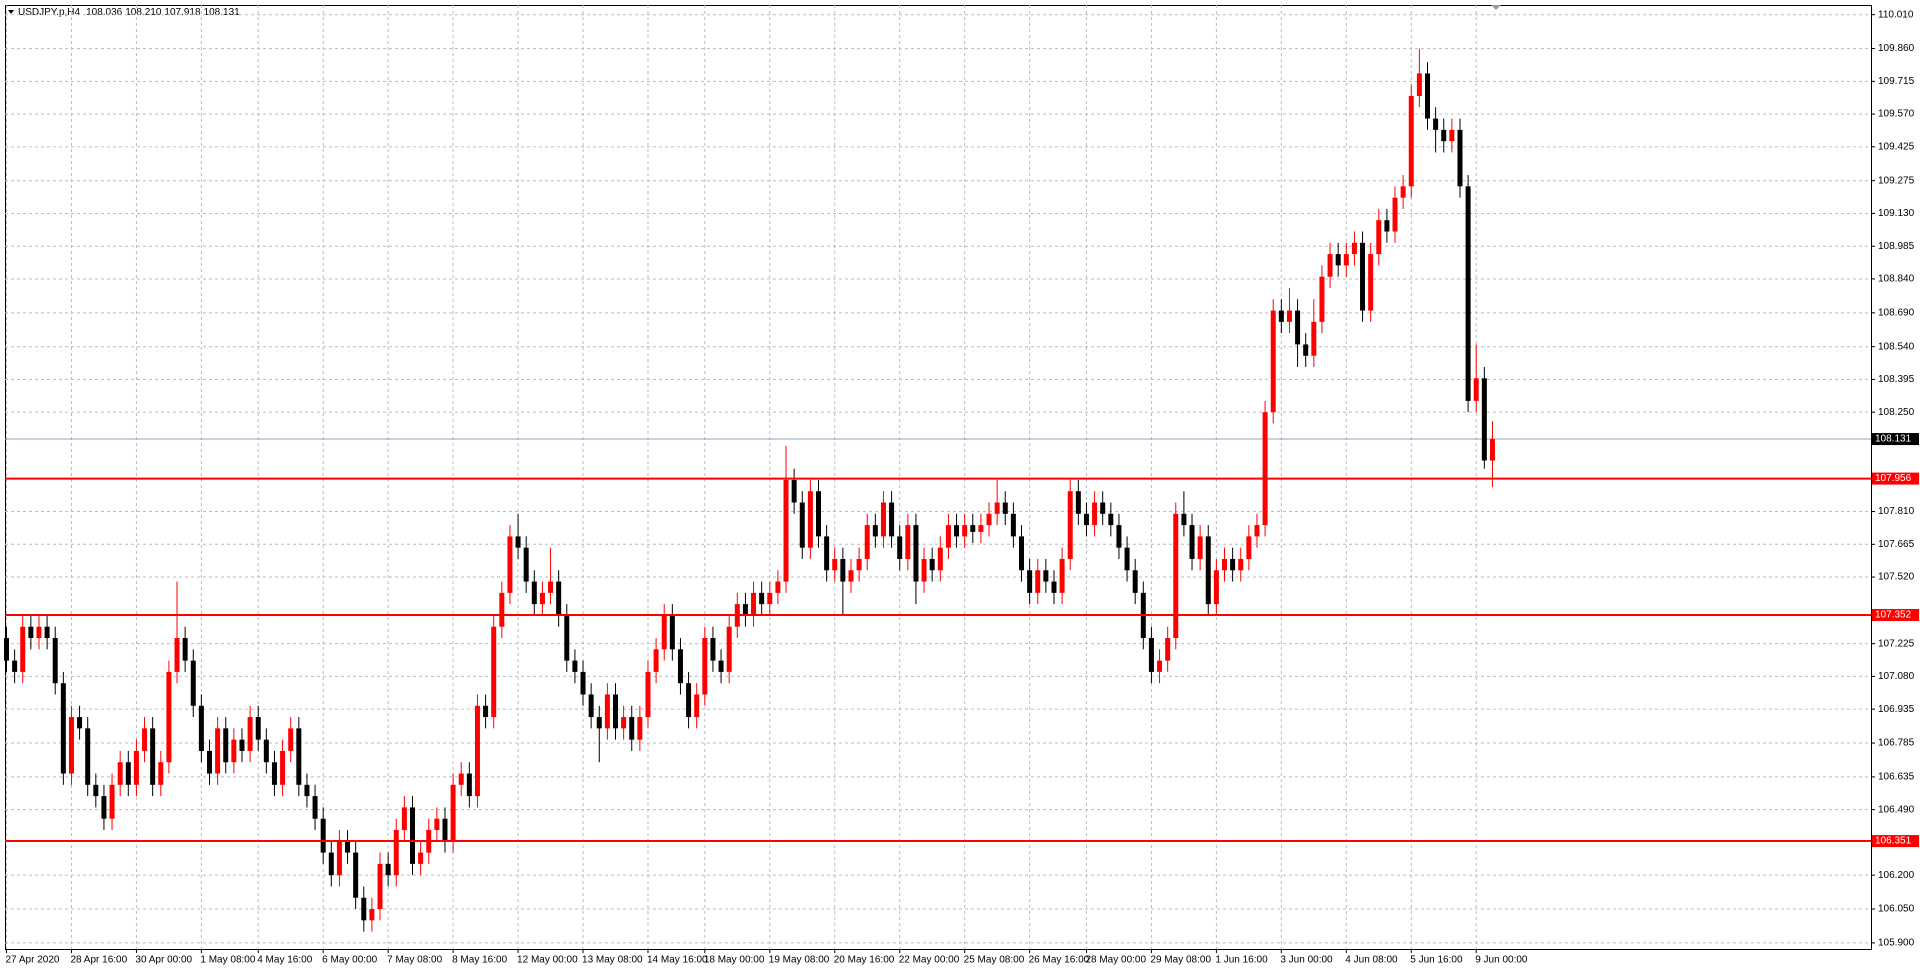 Image resolution: width=1920 pixels, height=968 pixels. I want to click on x-tick-label: 28 May 00:00, so click(1115, 960).